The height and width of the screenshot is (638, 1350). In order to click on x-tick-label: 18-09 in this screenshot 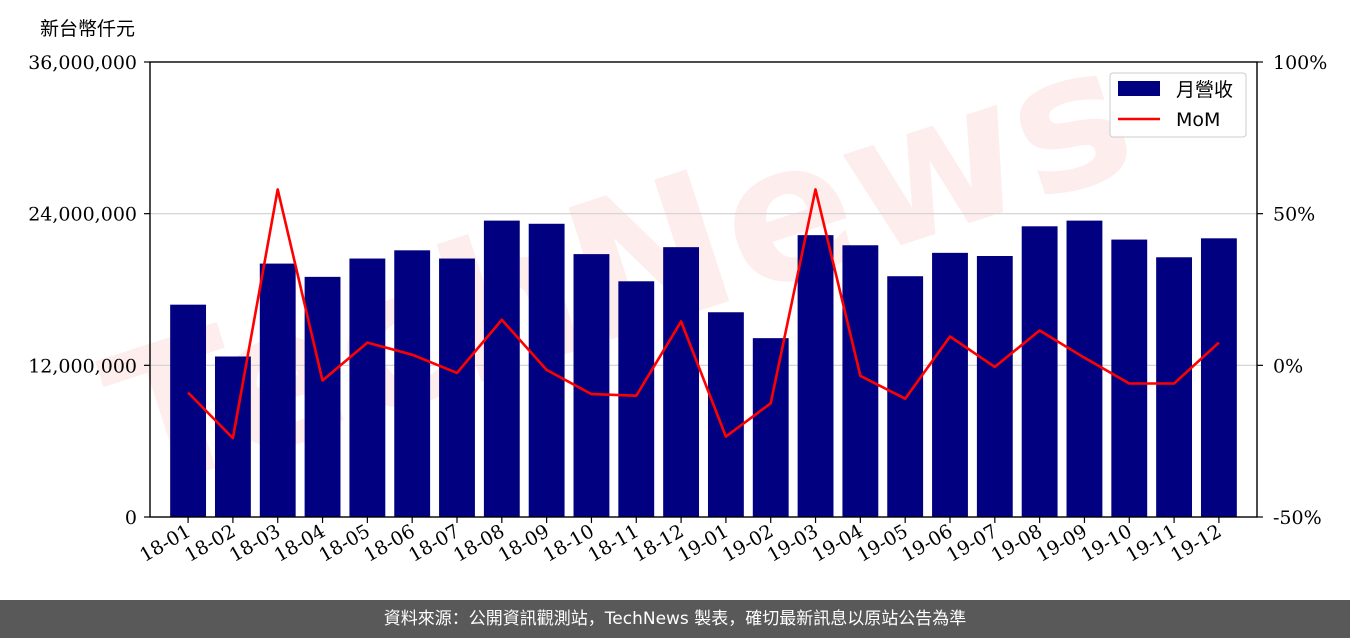, I will do `click(524, 543)`.